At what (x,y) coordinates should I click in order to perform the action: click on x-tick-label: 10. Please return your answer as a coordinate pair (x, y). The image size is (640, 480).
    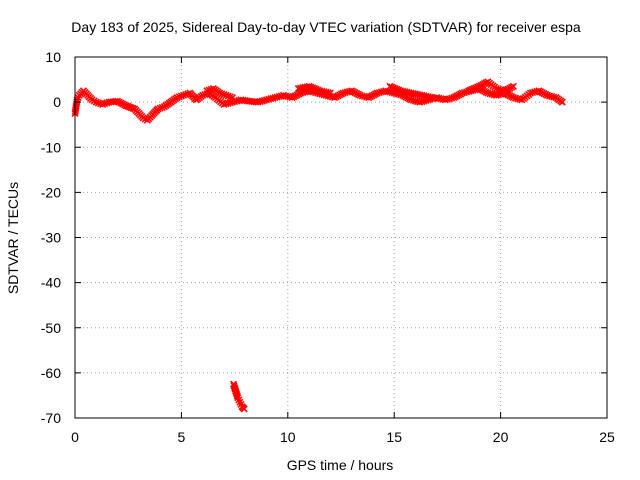
    Looking at the image, I should click on (288, 437).